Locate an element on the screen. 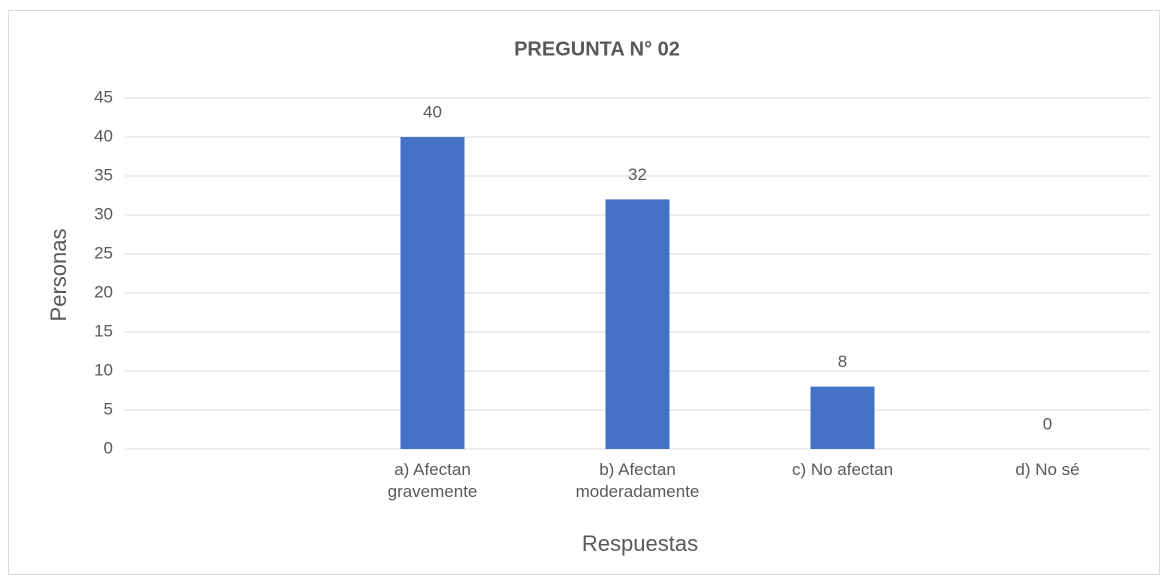  x-tick-label-box: b) Afectan moderadamente is located at coordinates (637, 480).